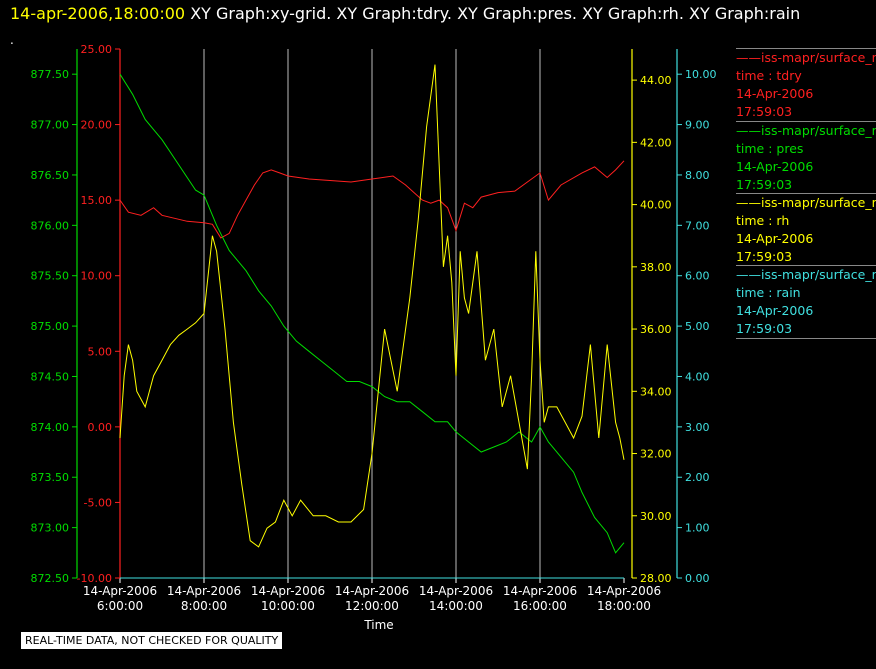 The image size is (876, 669). Describe the element at coordinates (372, 606) in the screenshot. I see `x-tick-label: 12:00:00` at that location.